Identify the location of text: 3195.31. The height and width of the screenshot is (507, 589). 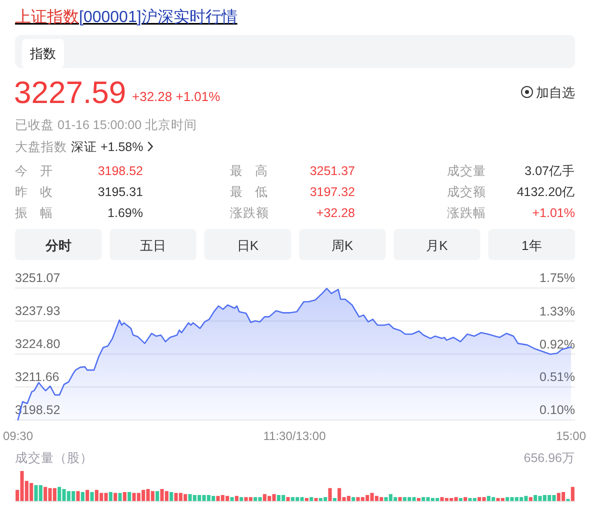
(121, 192).